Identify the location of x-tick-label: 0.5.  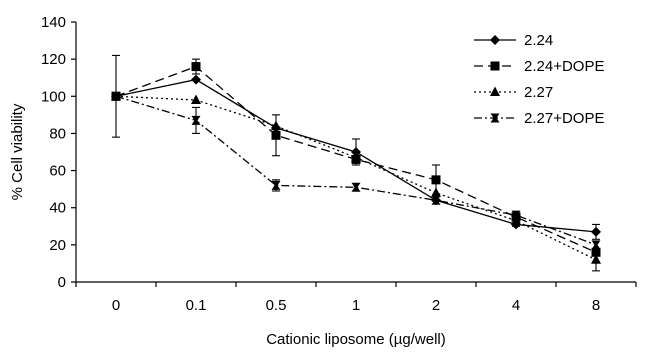
(276, 305).